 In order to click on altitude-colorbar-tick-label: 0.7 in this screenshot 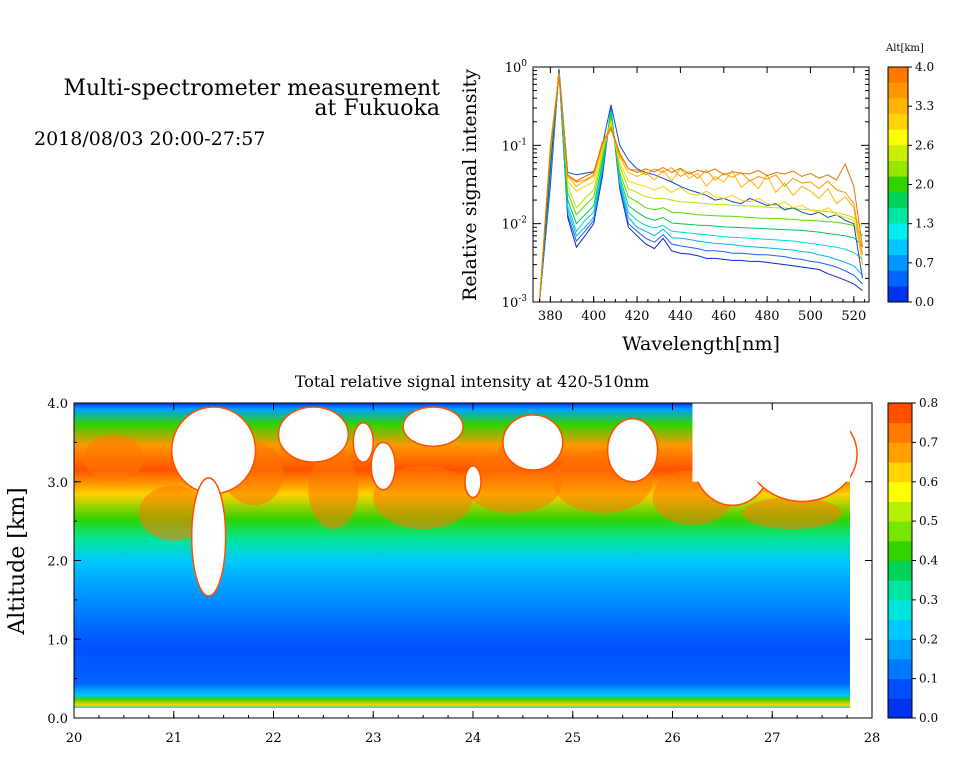, I will do `click(924, 263)`.